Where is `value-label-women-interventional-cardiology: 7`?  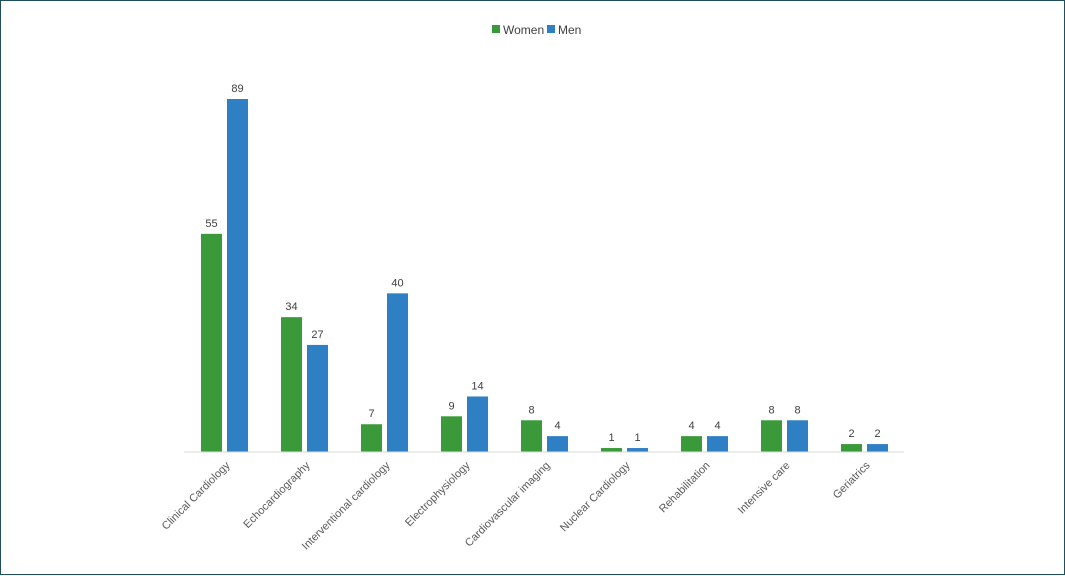 value-label-women-interventional-cardiology: 7 is located at coordinates (371, 414).